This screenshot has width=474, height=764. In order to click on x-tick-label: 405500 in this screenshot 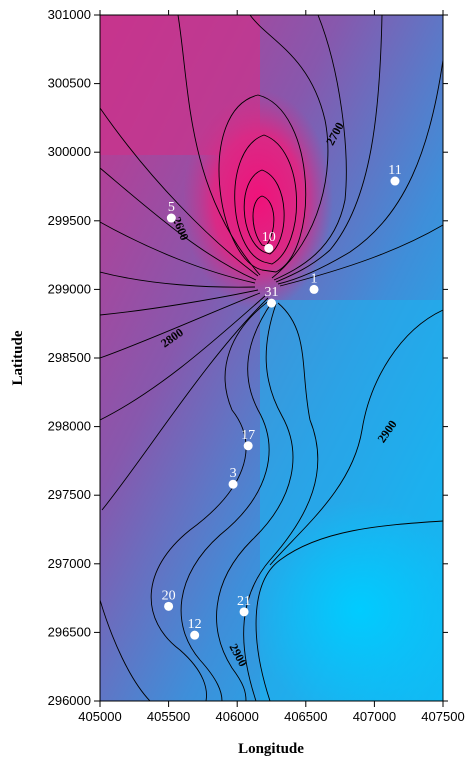, I will do `click(168, 716)`.